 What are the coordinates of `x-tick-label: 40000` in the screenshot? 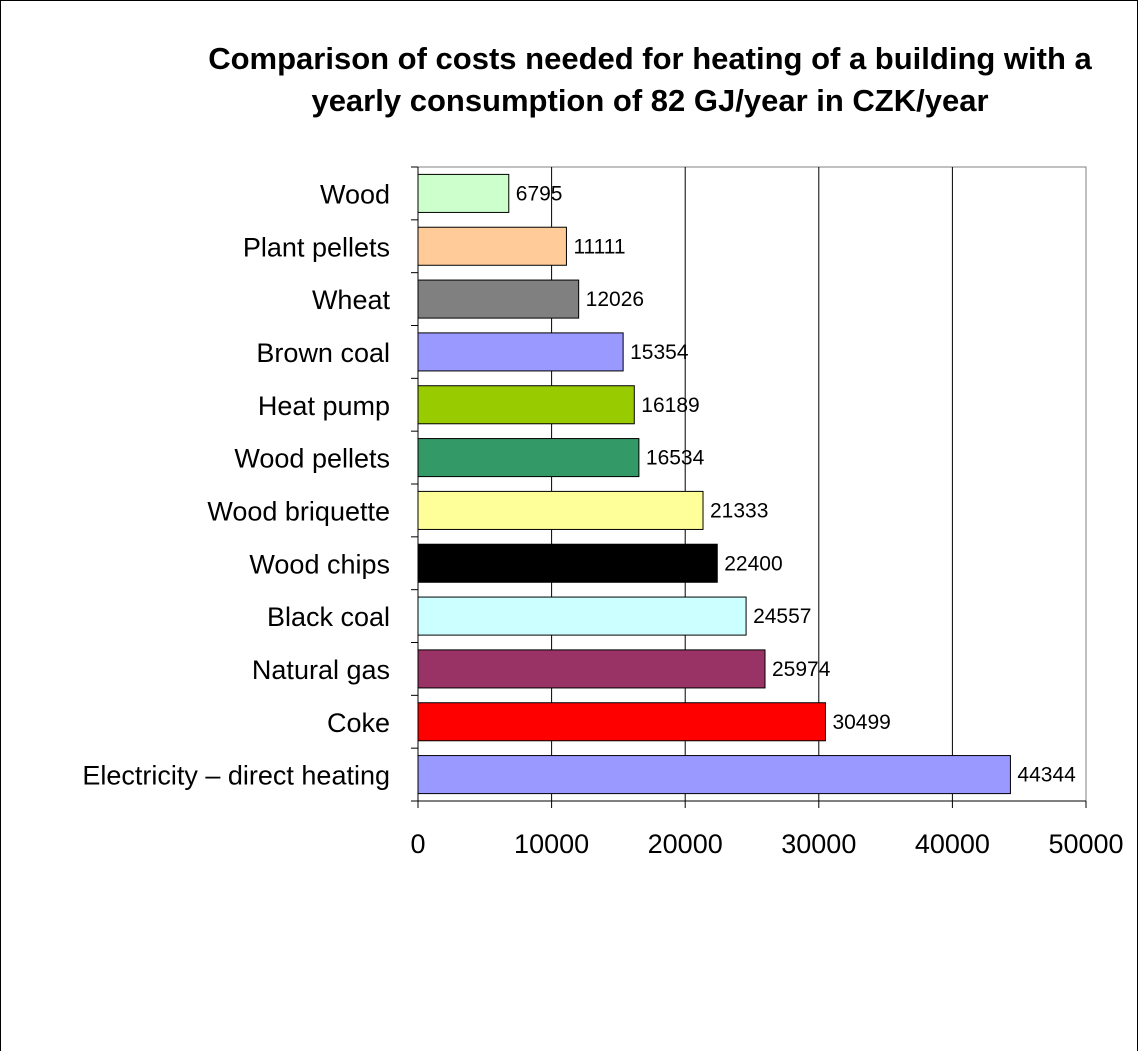 It's located at (952, 844).